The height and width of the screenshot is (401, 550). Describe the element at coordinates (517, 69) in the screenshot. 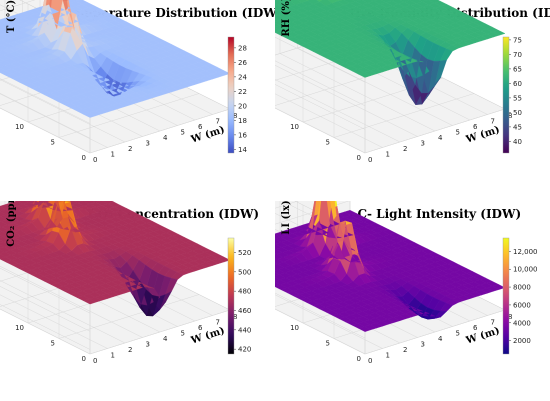

I see `colorbar-tick-label: 65` at that location.